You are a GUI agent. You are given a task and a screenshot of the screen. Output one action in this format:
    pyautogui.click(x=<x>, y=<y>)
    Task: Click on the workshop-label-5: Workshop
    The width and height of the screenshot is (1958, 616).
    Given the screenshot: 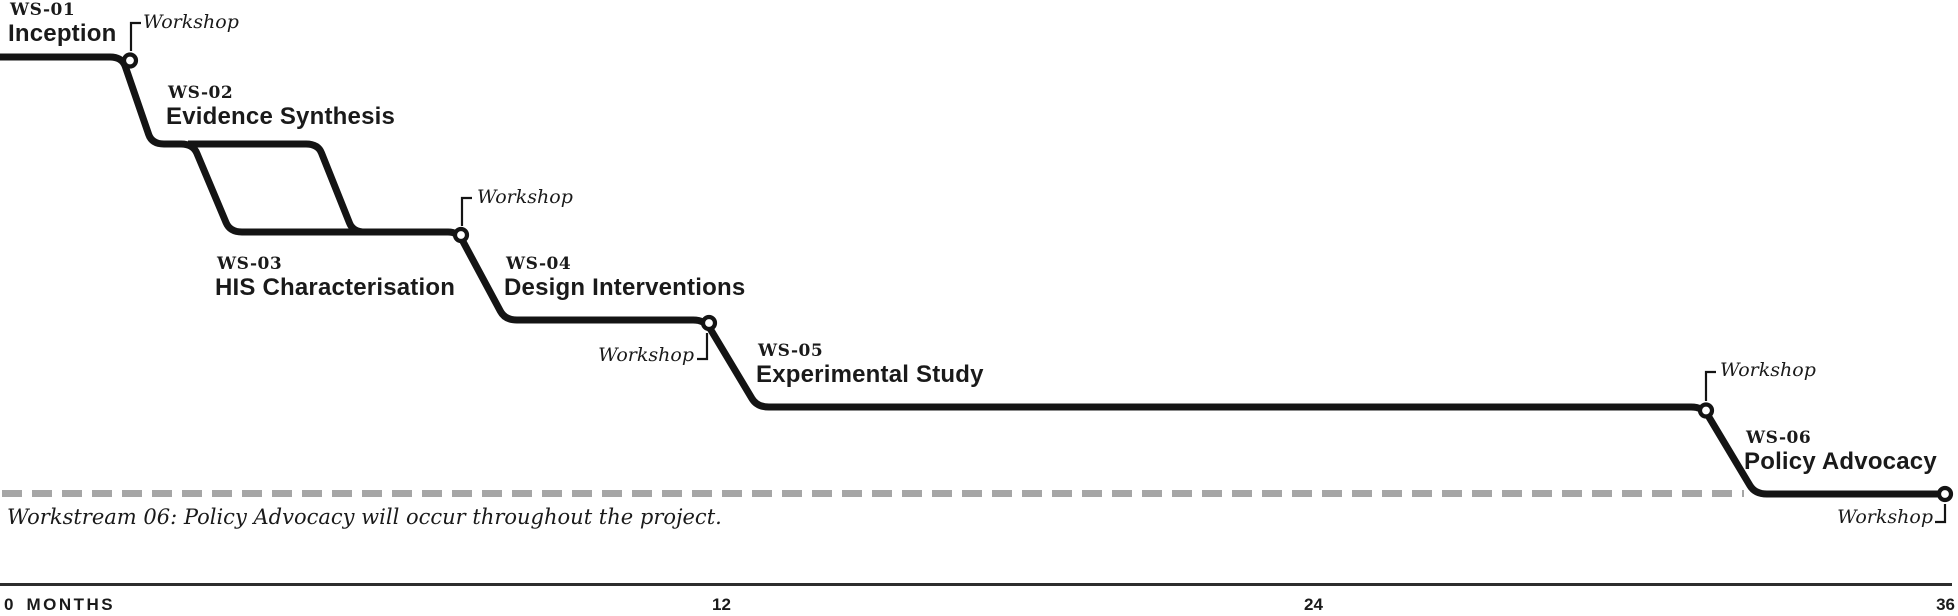 What is the action you would take?
    pyautogui.click(x=1885, y=517)
    